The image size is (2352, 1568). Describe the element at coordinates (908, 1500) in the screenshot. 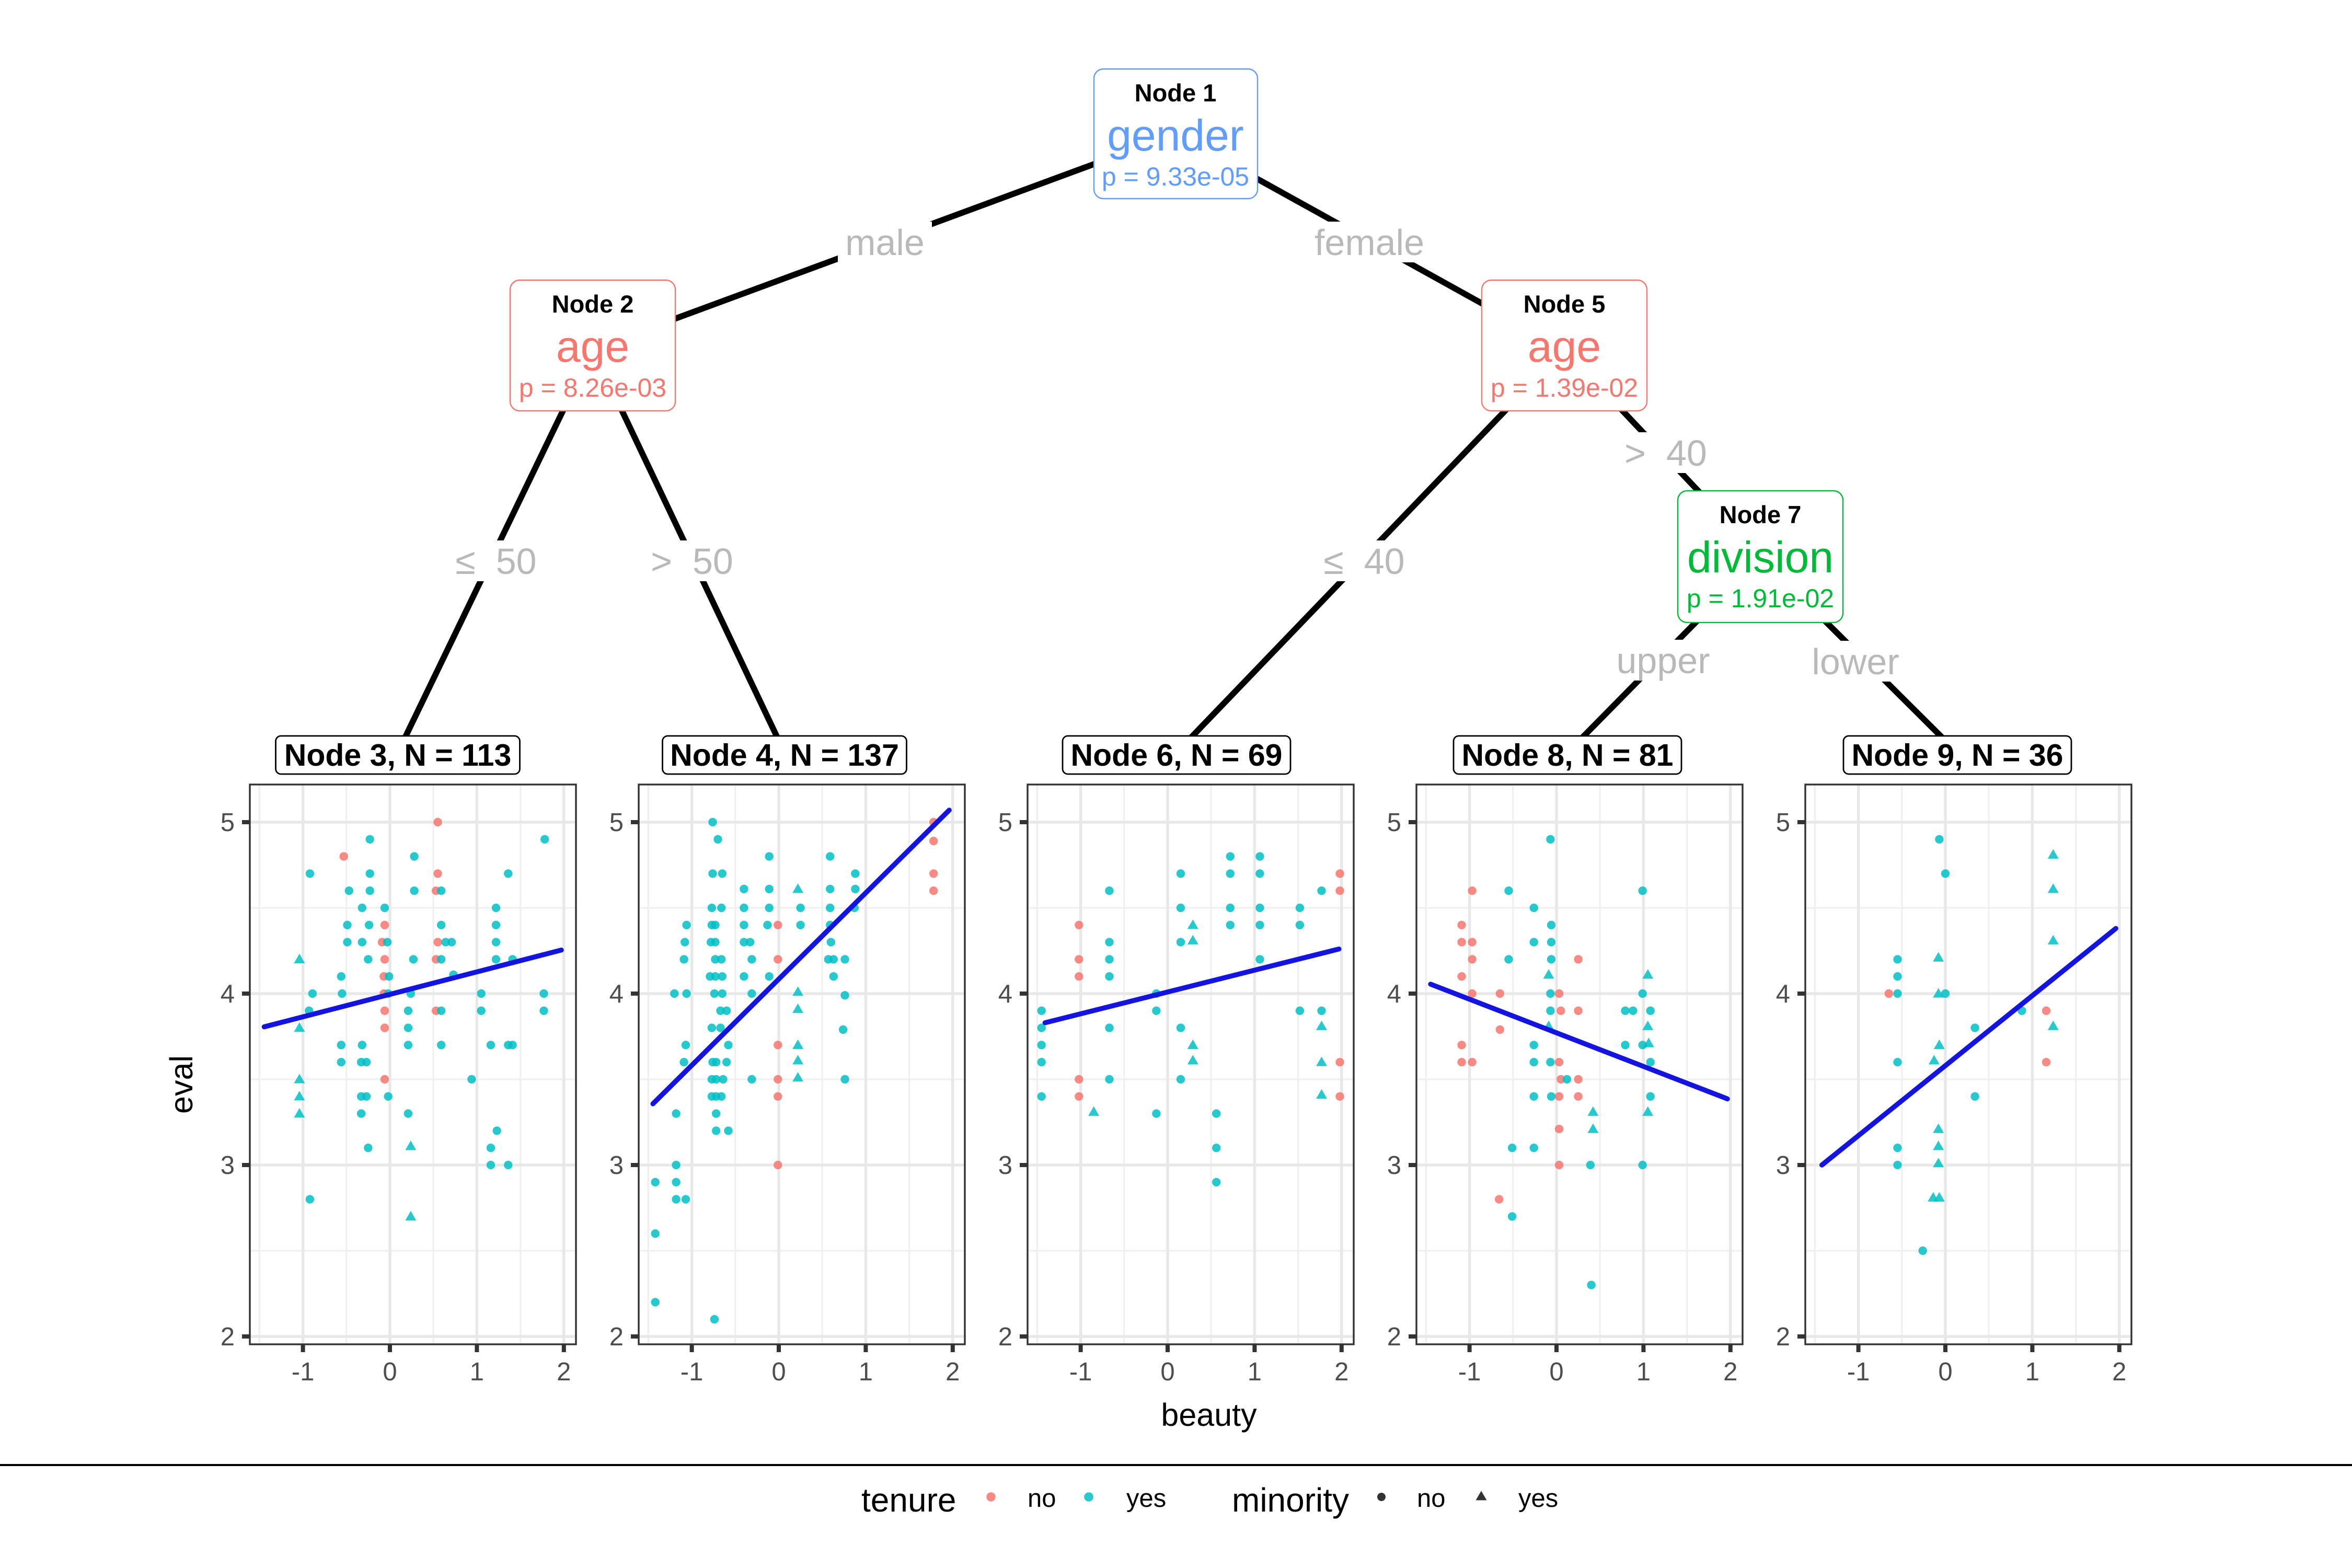

I see `svg-text: tenure` at that location.